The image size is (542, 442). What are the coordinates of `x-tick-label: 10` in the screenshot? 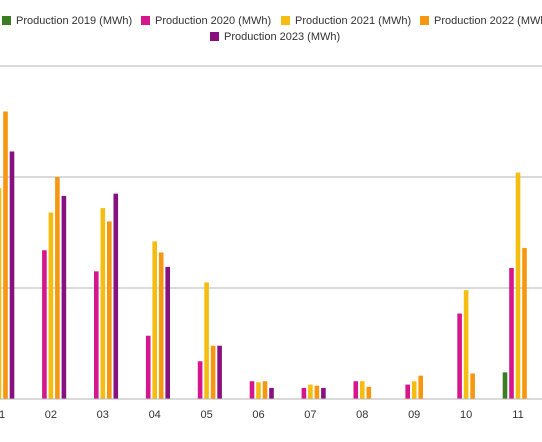 It's located at (466, 415).